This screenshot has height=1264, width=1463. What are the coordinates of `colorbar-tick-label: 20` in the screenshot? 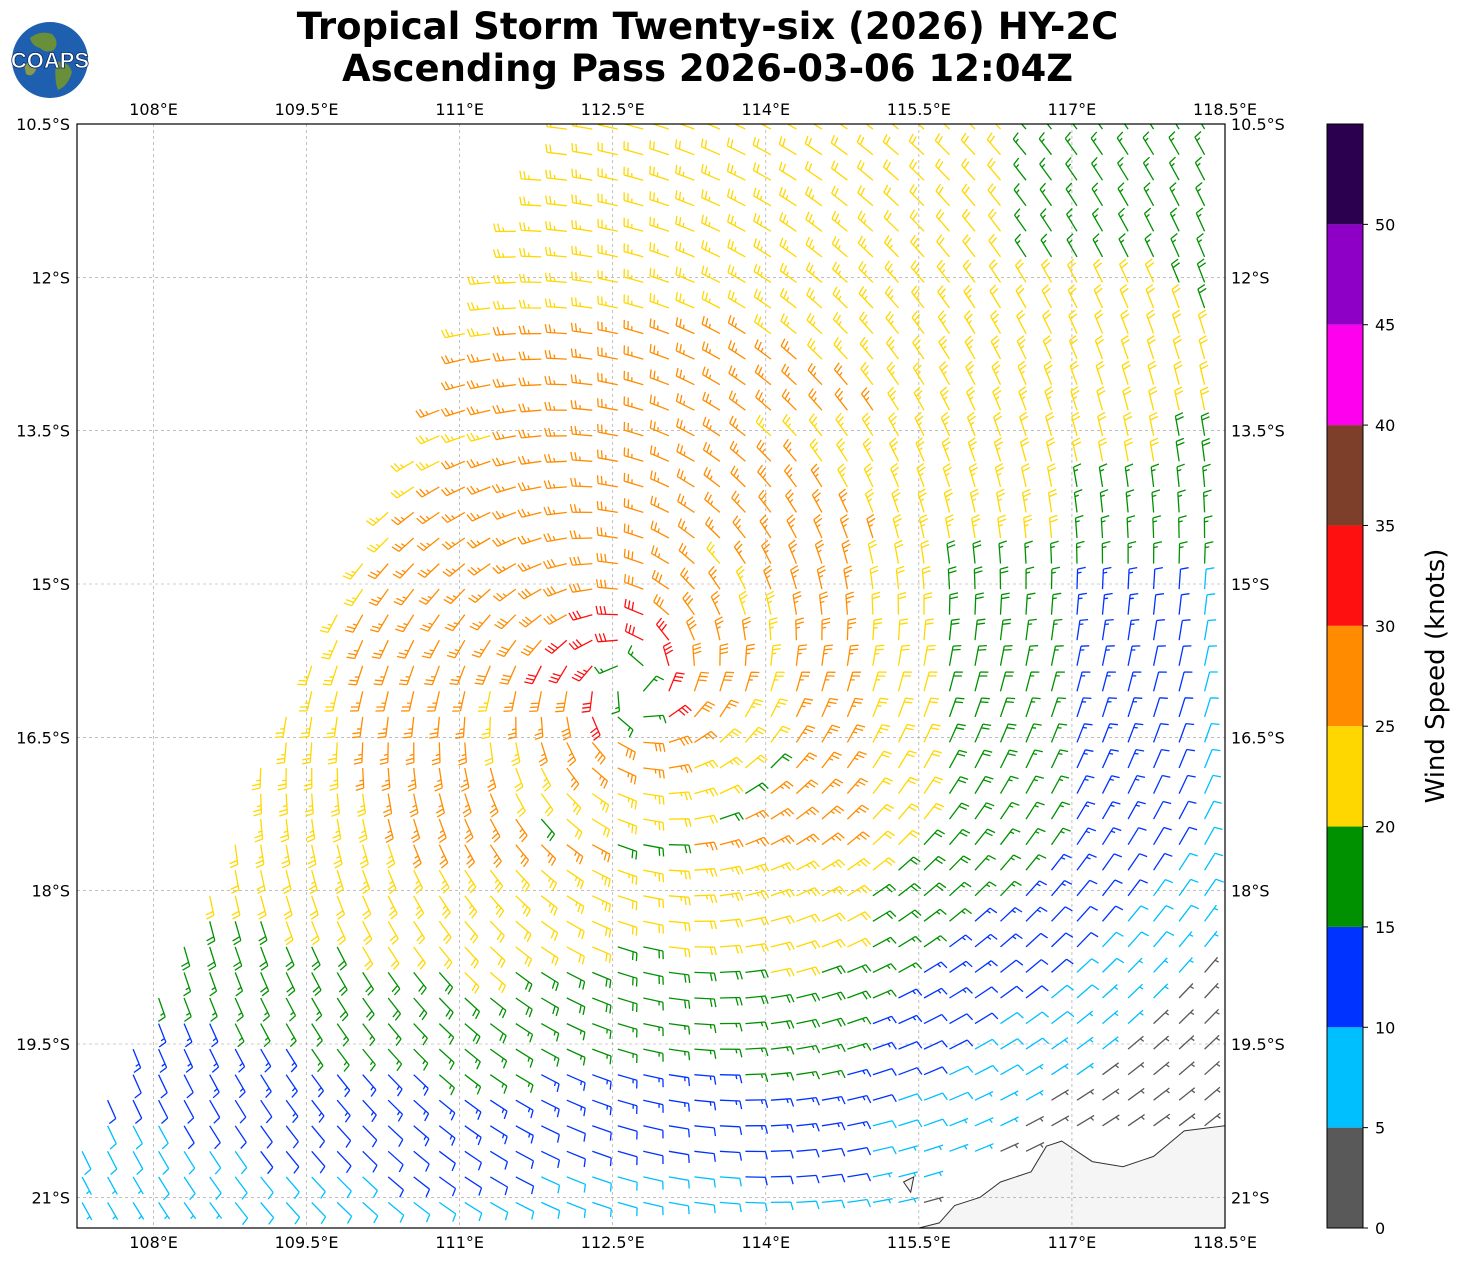 It's located at (1385, 827).